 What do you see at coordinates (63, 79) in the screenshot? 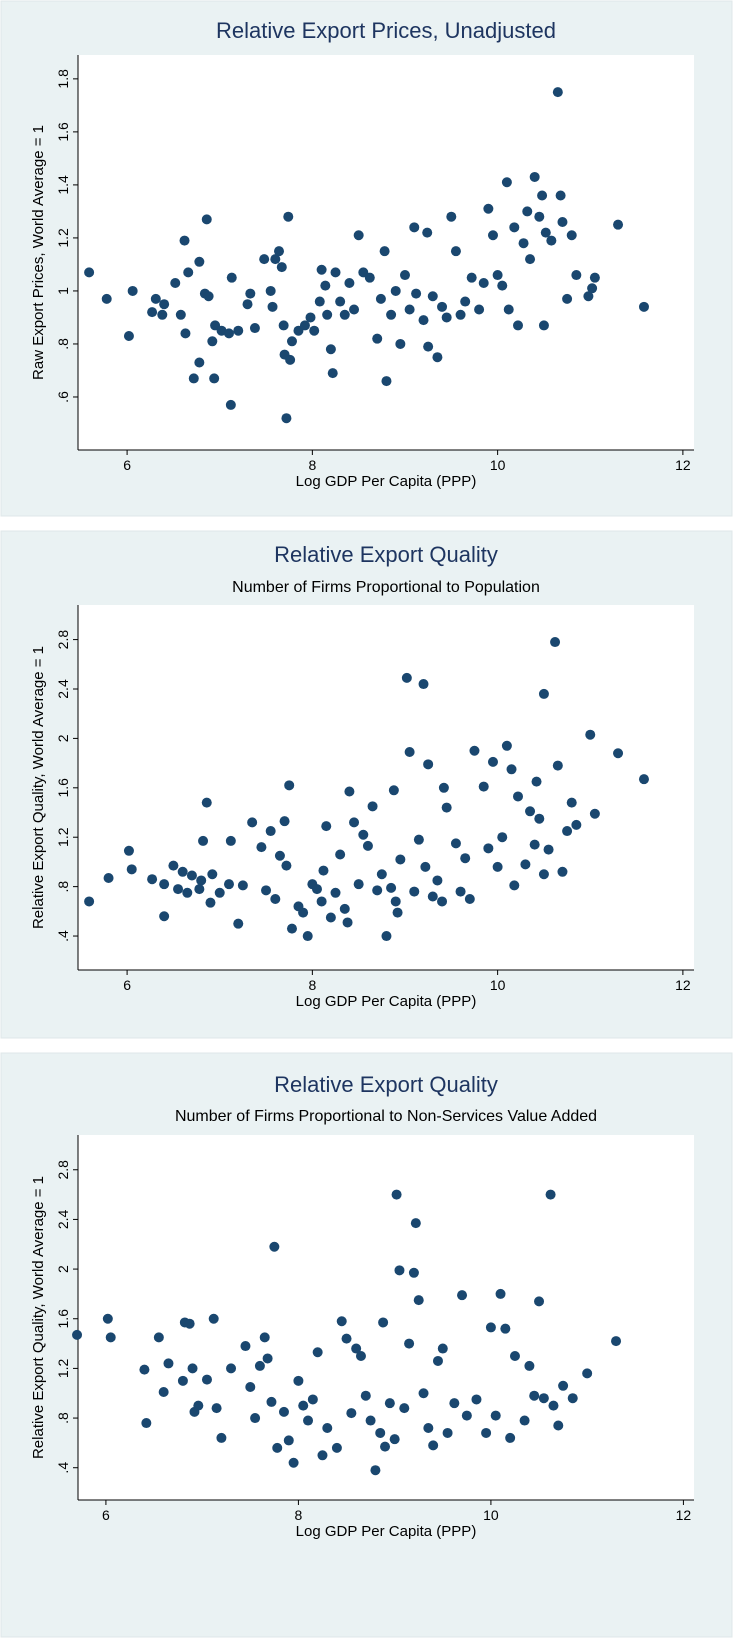
I see `y-tick-label: 1.8` at bounding box center [63, 79].